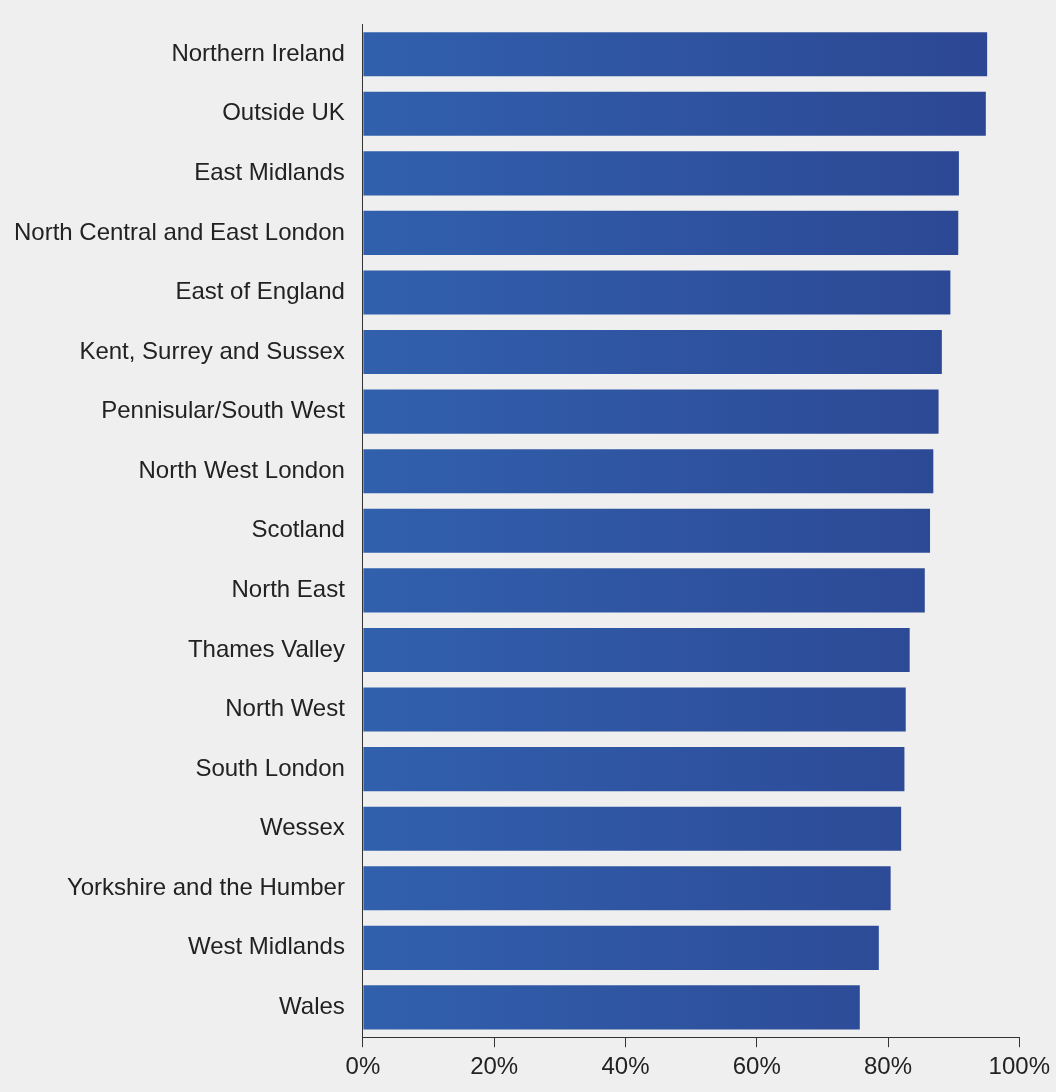 The width and height of the screenshot is (1056, 1092). What do you see at coordinates (241, 469) in the screenshot?
I see `y-tick-label: North West London` at bounding box center [241, 469].